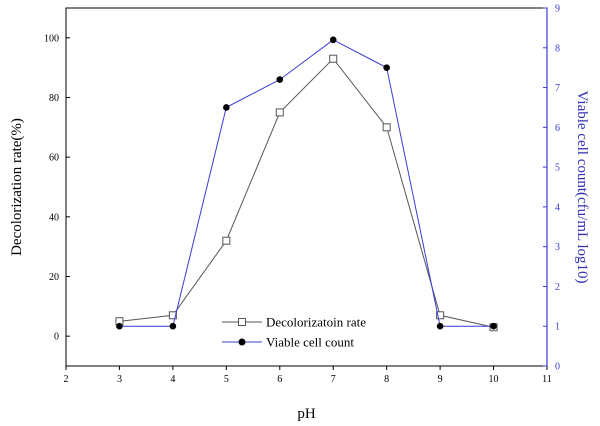  I want to click on legend-marker-decolorization, so click(242, 322).